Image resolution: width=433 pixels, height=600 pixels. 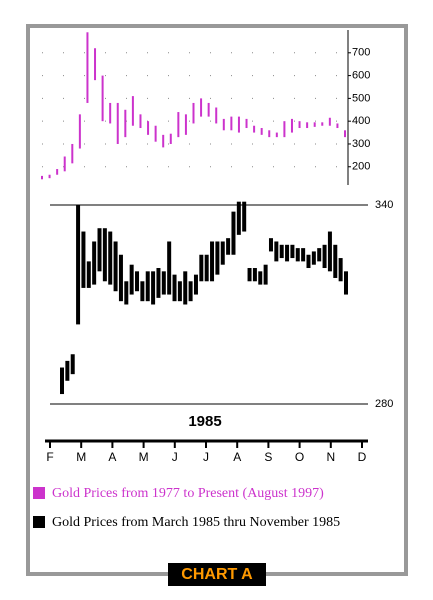 I want to click on y-tick-label: 200, so click(x=361, y=167).